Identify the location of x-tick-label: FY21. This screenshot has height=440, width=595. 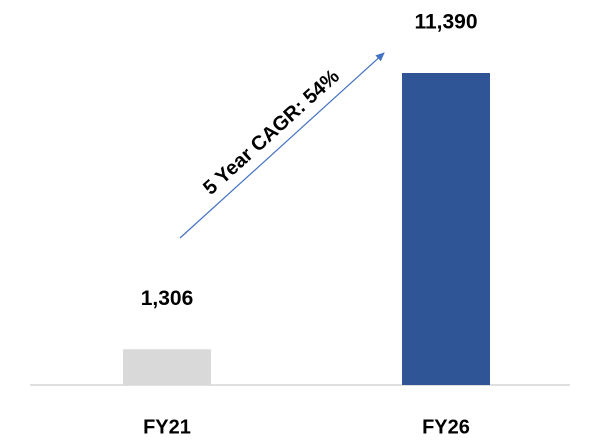
(167, 427).